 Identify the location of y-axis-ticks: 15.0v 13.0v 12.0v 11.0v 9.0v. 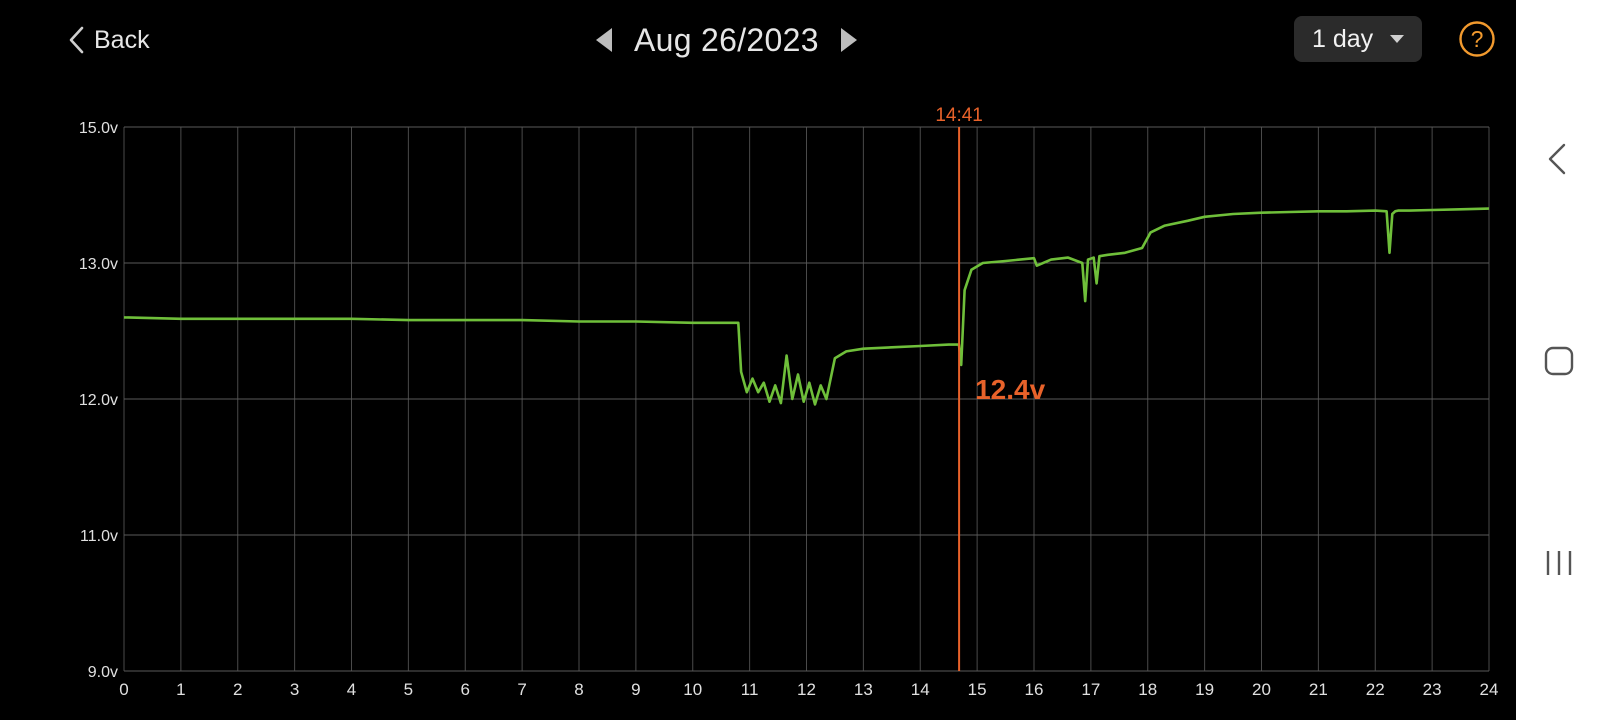
(98, 400).